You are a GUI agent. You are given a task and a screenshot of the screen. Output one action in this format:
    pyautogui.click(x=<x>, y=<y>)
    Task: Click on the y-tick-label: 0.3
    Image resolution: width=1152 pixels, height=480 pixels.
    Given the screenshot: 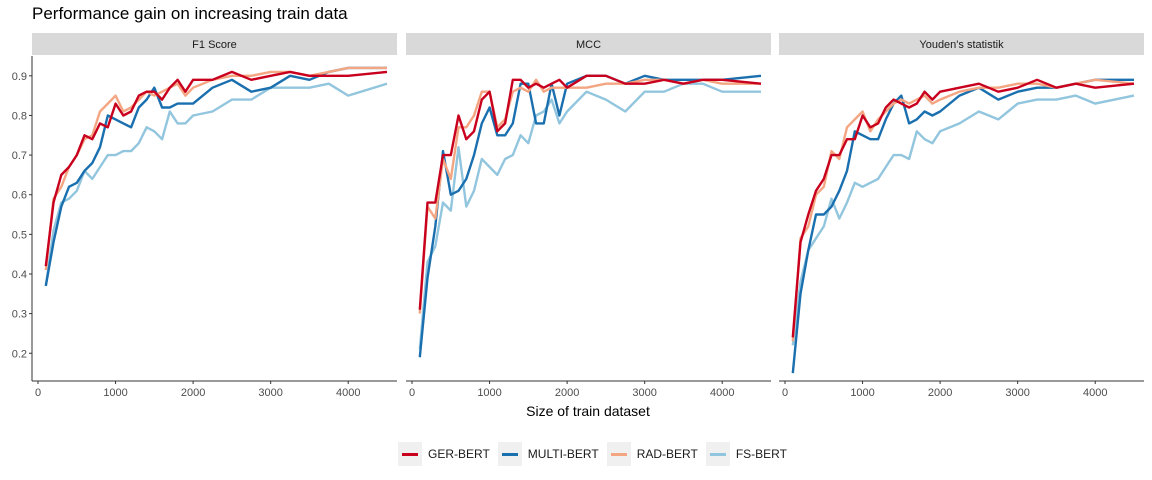 What is the action you would take?
    pyautogui.click(x=19, y=315)
    